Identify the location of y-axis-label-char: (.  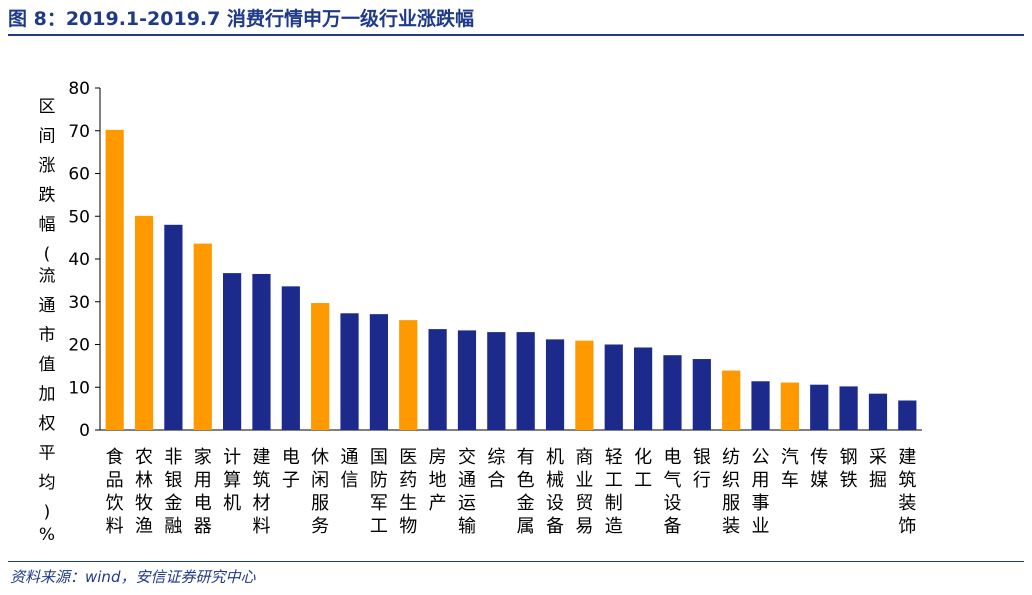
(47, 255).